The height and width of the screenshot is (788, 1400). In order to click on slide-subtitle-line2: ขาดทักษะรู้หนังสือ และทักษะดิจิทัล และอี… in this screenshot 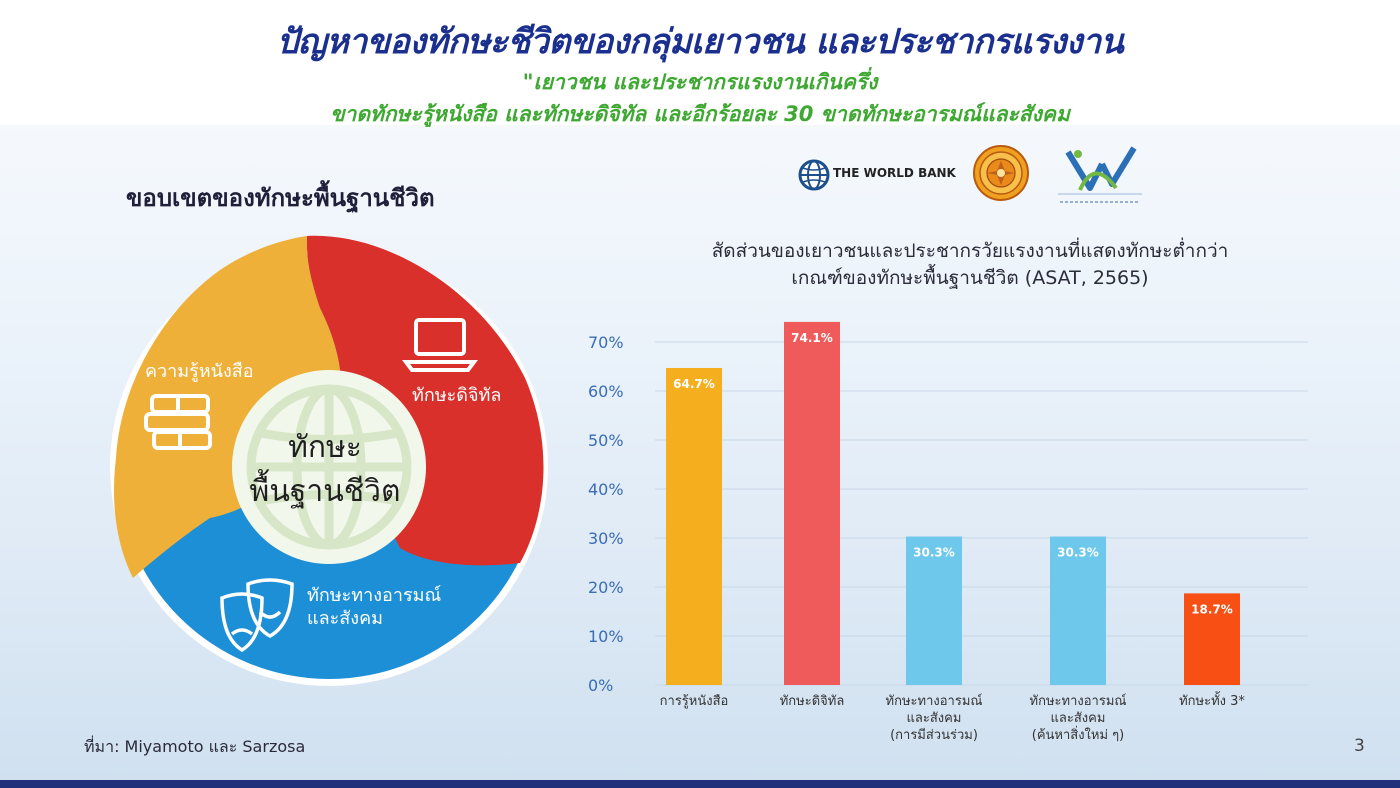, I will do `click(700, 114)`.